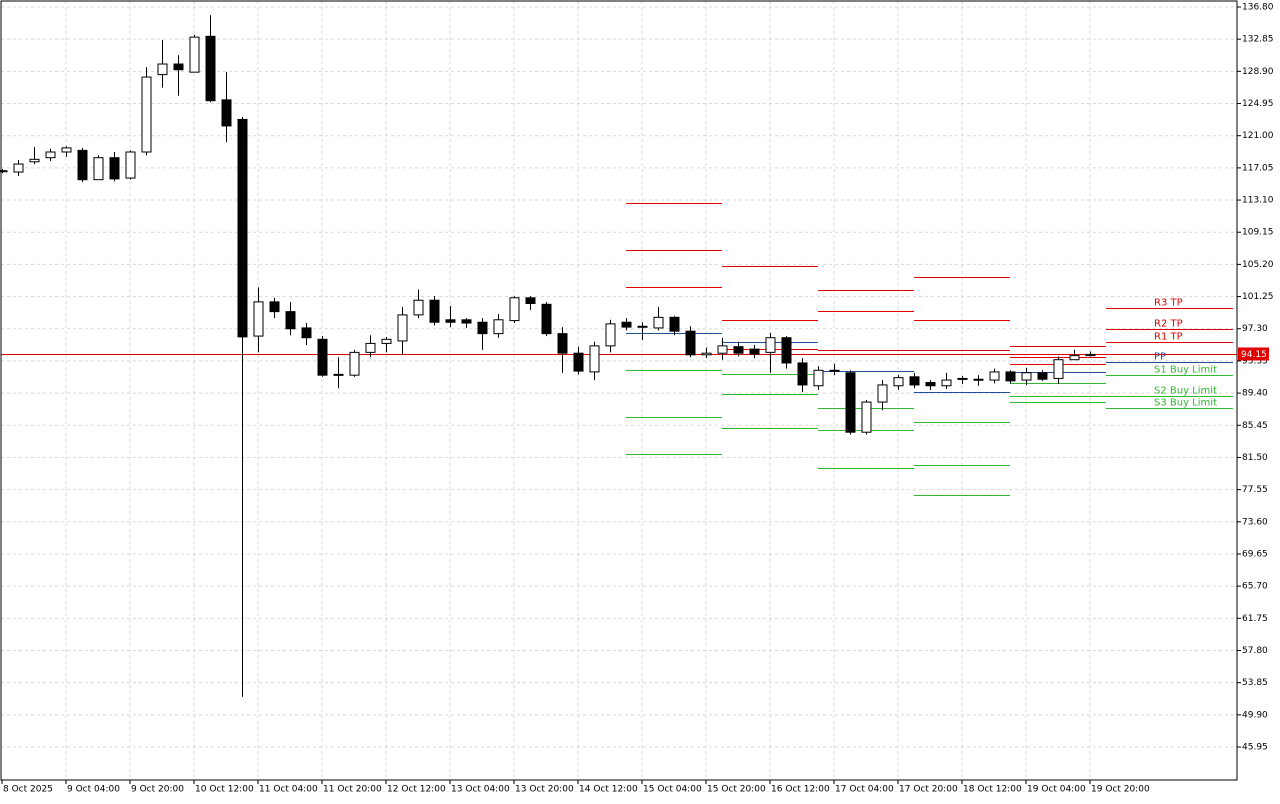  Describe the element at coordinates (1258, 297) in the screenshot. I see `y-tick-label: 101.25` at that location.